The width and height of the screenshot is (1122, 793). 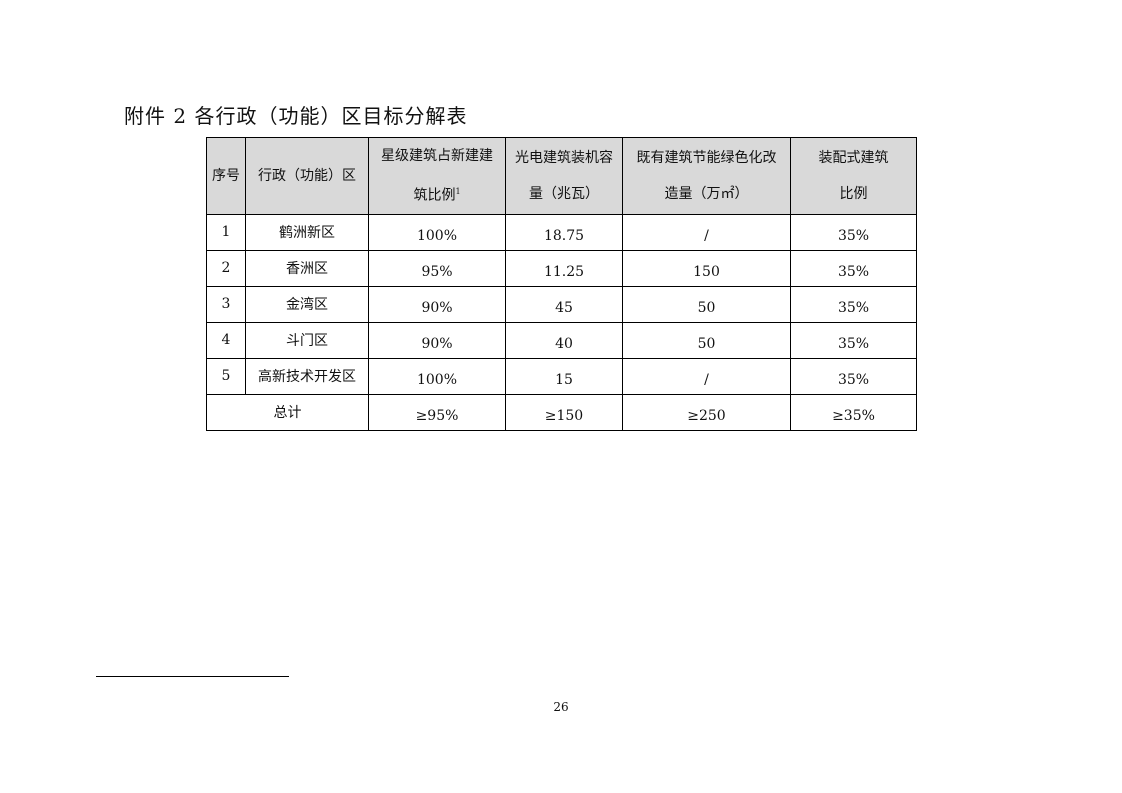 I want to click on table-cell: 5, so click(x=226, y=376).